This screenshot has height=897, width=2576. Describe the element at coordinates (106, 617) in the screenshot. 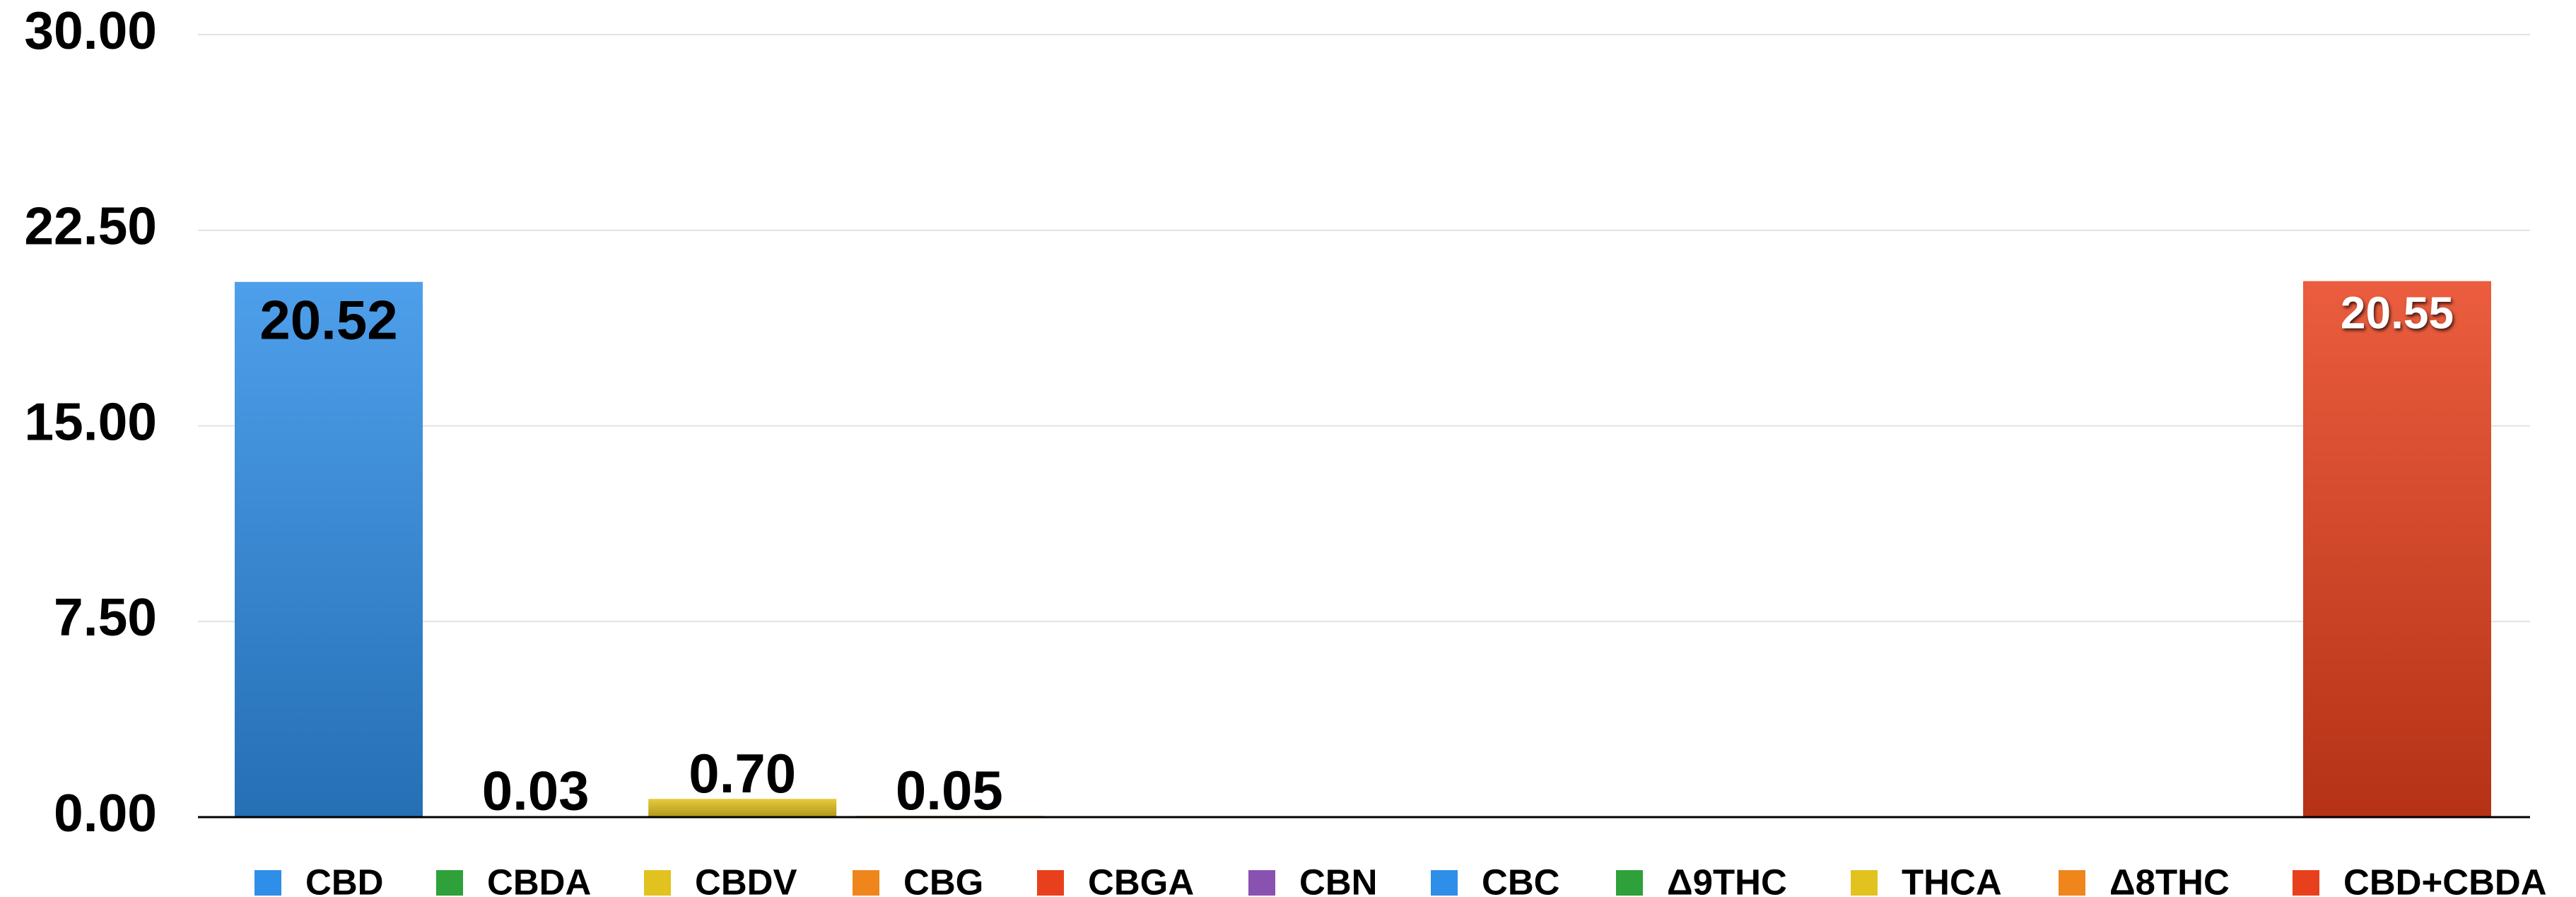

I see `y-tick-label: 7.50` at that location.